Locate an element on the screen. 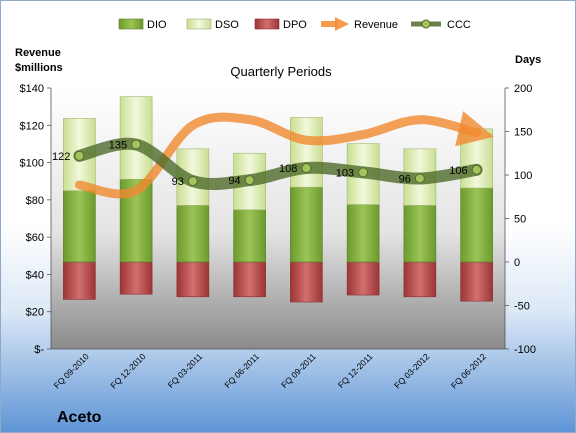 Image resolution: width=576 pixels, height=433 pixels. left-tick-label: $60 is located at coordinates (35, 238).